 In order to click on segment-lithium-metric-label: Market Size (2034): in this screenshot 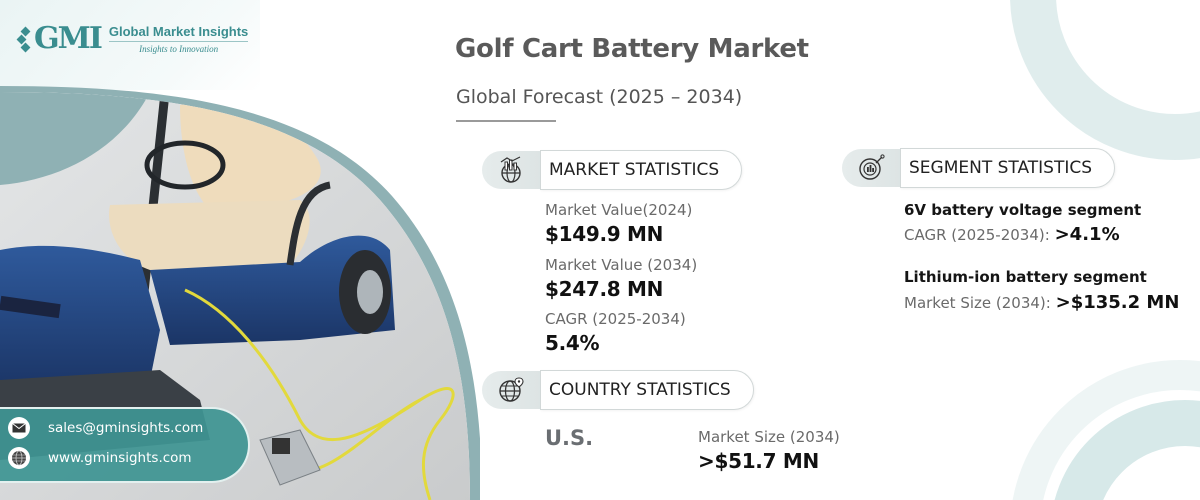, I will do `click(977, 303)`.